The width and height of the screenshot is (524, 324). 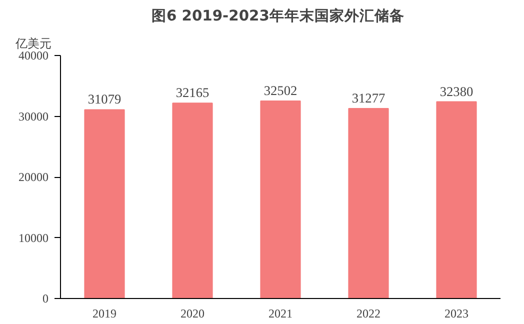 What do you see at coordinates (280, 313) in the screenshot?
I see `x-tick-label: 2021` at bounding box center [280, 313].